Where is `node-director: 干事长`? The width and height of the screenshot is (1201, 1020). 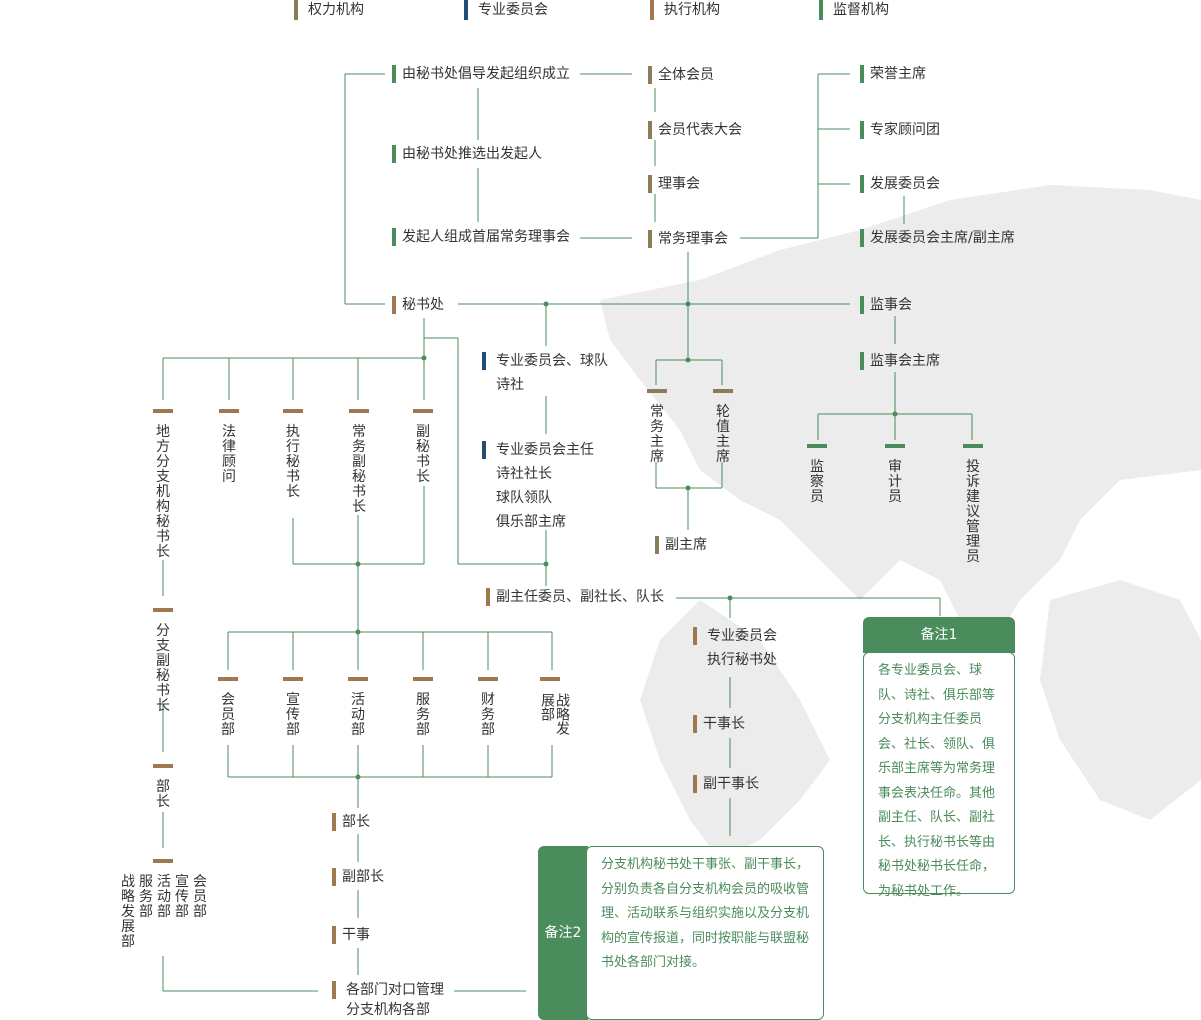
node-director: 干事长 is located at coordinates (719, 724).